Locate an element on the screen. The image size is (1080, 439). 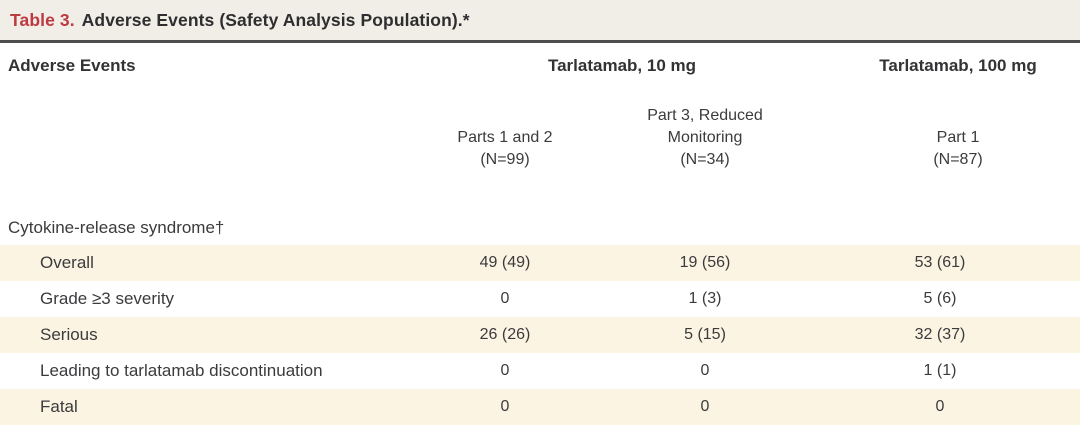
table-row-overall: Overall 49 (49) 19 (56) 53 (61) is located at coordinates (540, 263).